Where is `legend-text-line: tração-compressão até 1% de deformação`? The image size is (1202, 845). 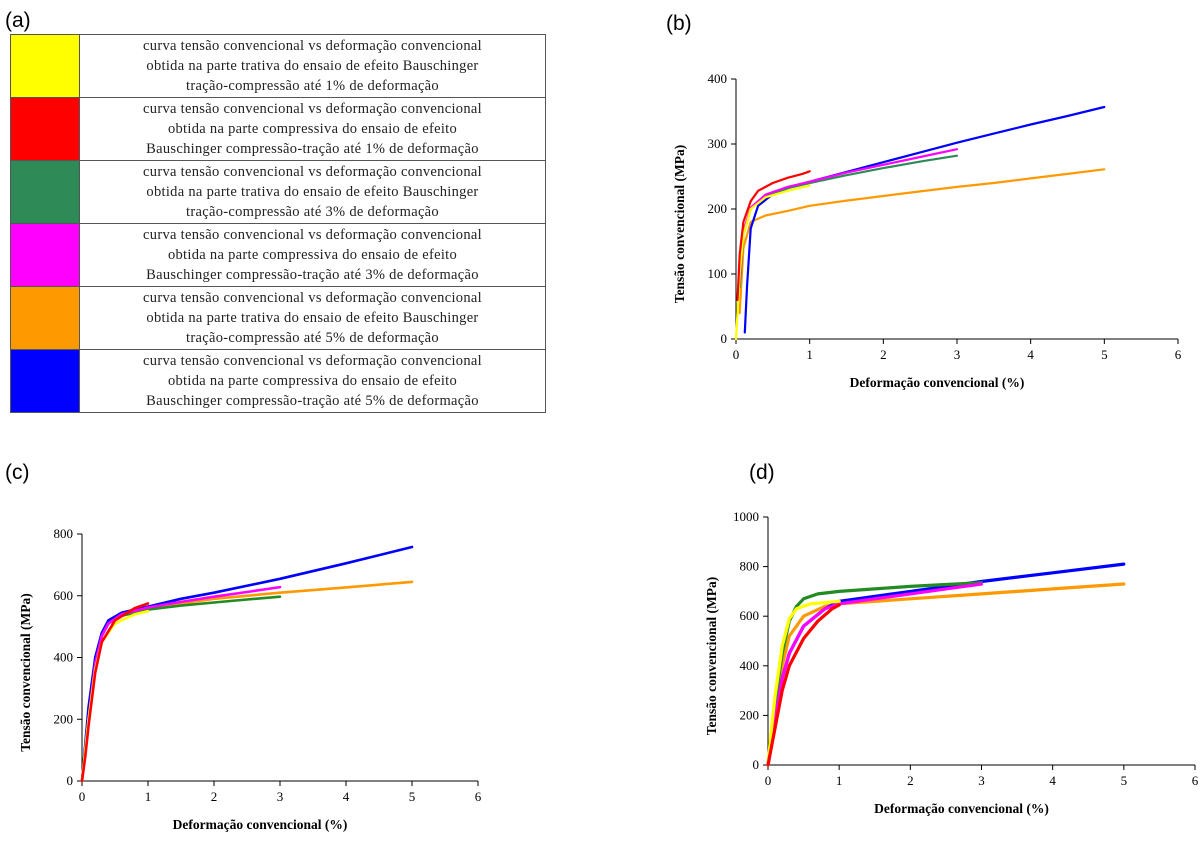 legend-text-line: tração-compressão até 1% de deformação is located at coordinates (312, 86).